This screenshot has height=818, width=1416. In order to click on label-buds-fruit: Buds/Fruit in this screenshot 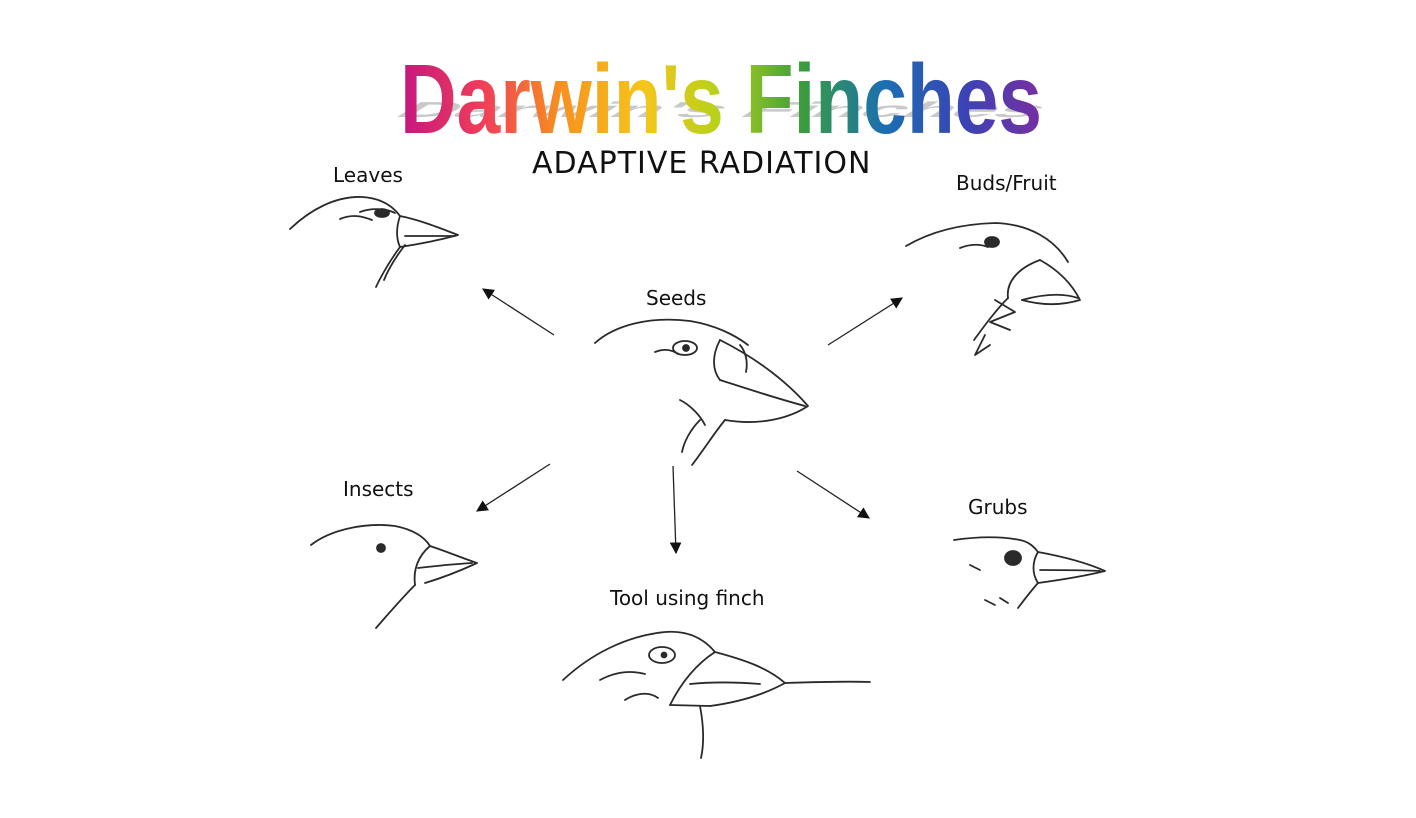, I will do `click(1006, 183)`.